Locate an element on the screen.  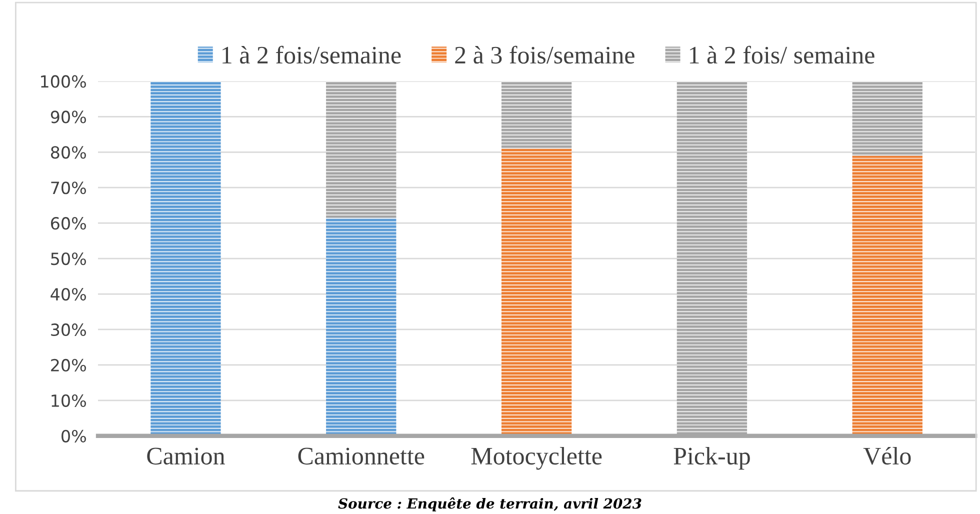
x-tick-label: Motocyclette is located at coordinates (536, 458).